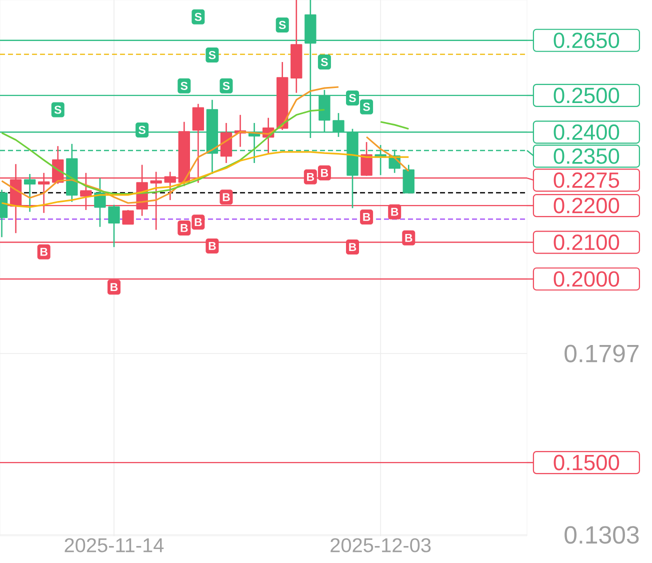 This screenshot has height=563, width=652. I want to click on ref-line-label: 0.2100, so click(587, 242).